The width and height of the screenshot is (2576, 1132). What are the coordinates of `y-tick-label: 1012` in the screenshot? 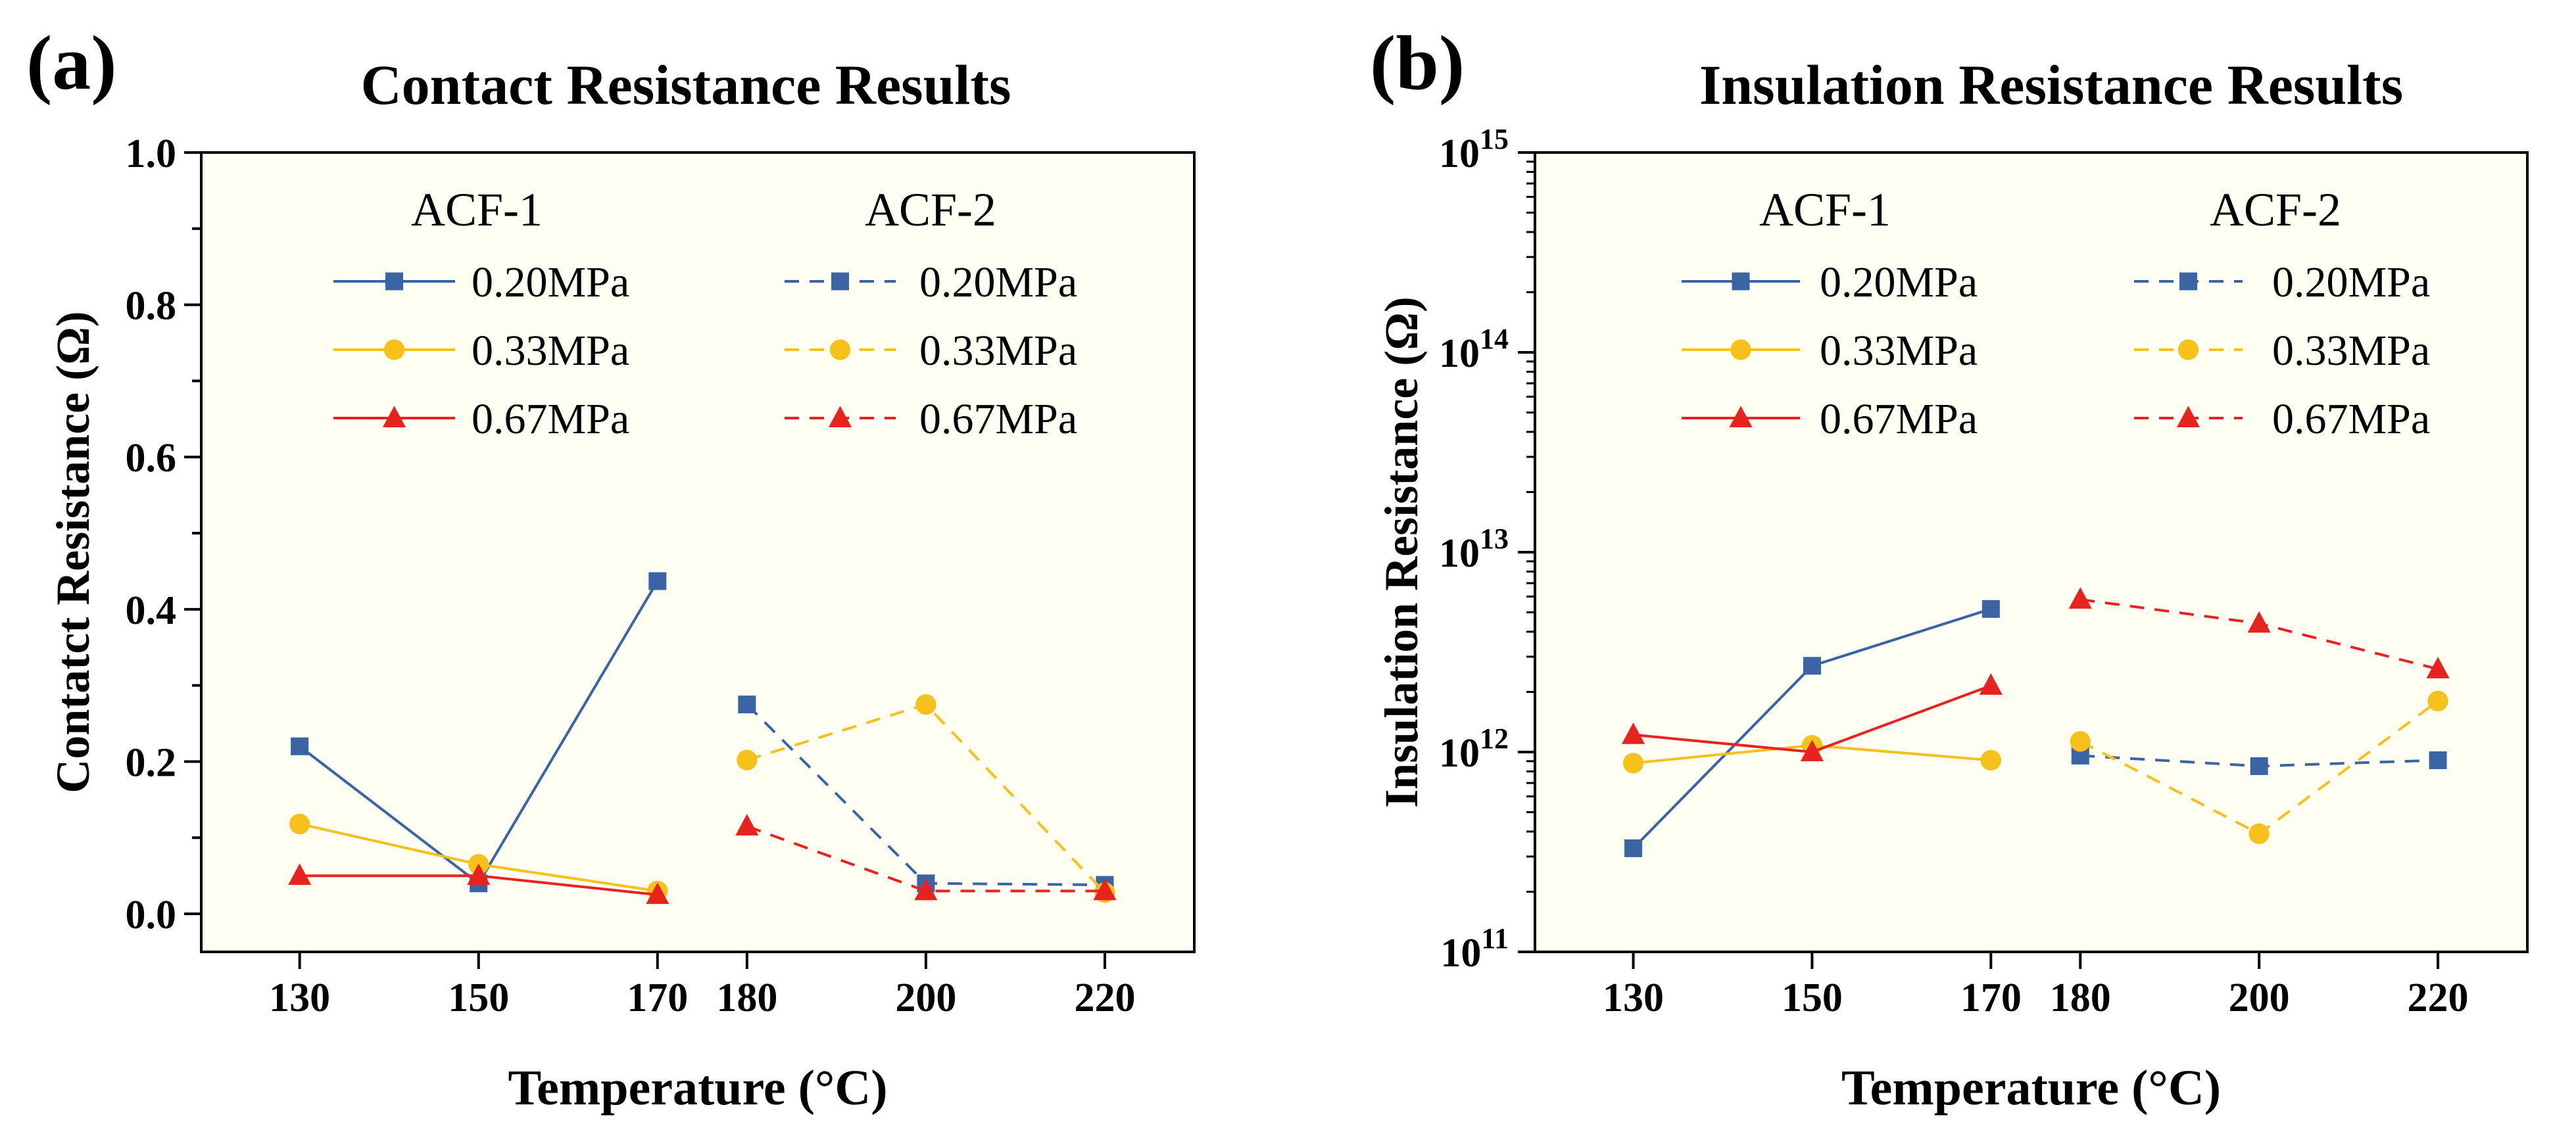 It's located at (1474, 749).